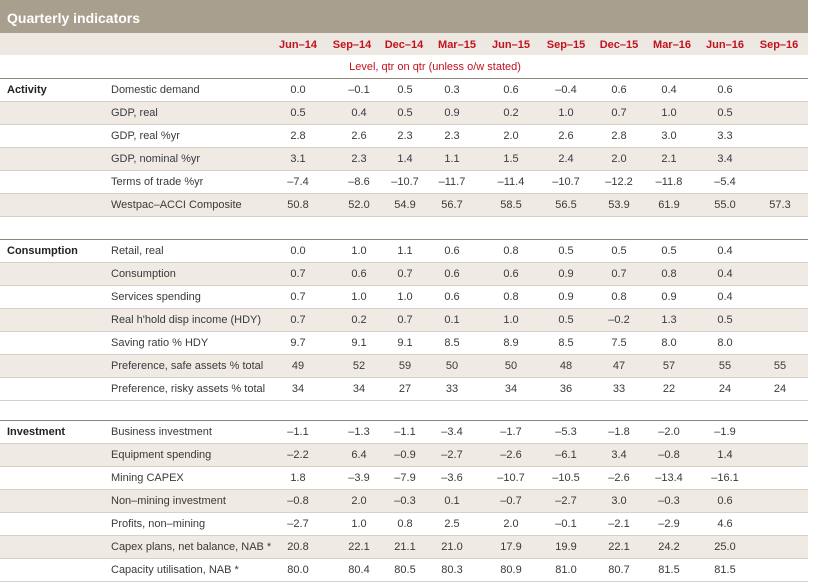 This screenshot has height=582, width=819. What do you see at coordinates (298, 478) in the screenshot?
I see `table-cell: 1.8` at bounding box center [298, 478].